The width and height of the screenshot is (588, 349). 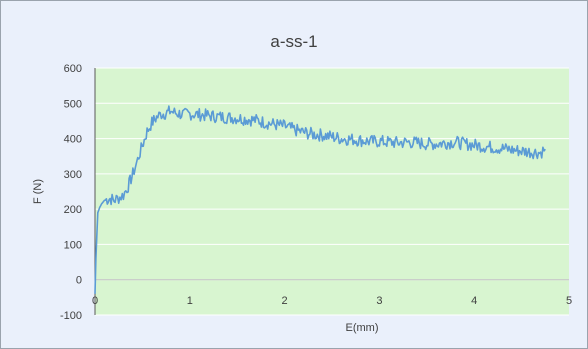 What do you see at coordinates (285, 301) in the screenshot?
I see `x-tick-label: 2` at bounding box center [285, 301].